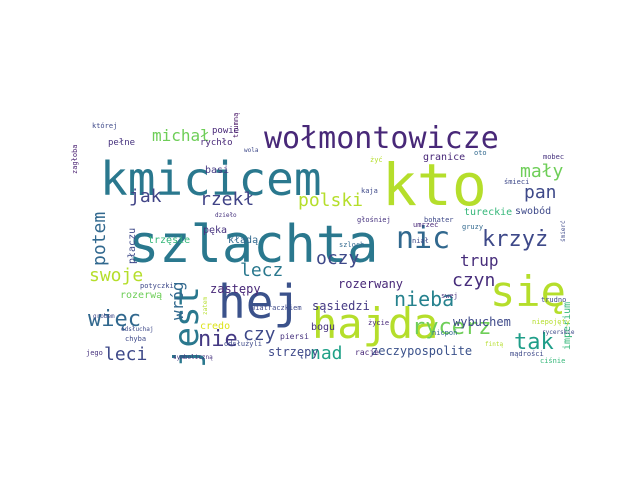  Describe the element at coordinates (444, 157) in the screenshot. I see `cloud-word: granice` at that location.